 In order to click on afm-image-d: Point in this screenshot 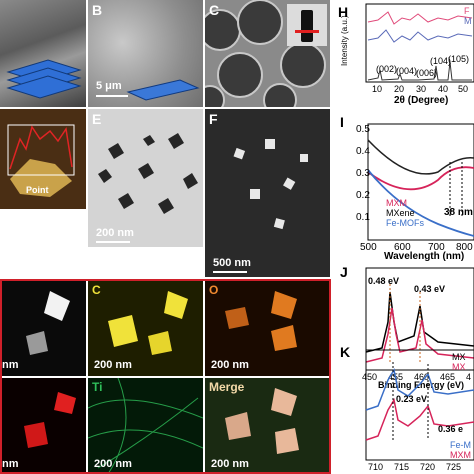, I will do `click(43, 159)`.